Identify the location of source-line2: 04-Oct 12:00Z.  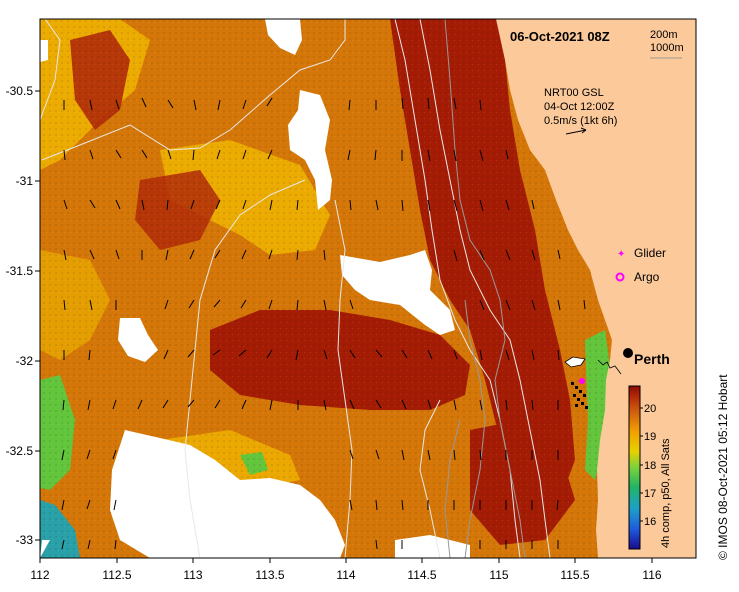
(579, 107).